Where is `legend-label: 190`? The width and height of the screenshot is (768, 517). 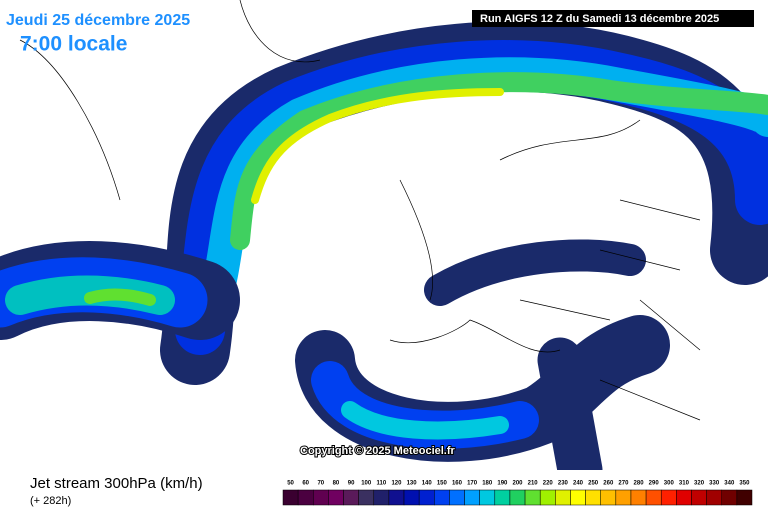
legend-label: 190 is located at coordinates (502, 484).